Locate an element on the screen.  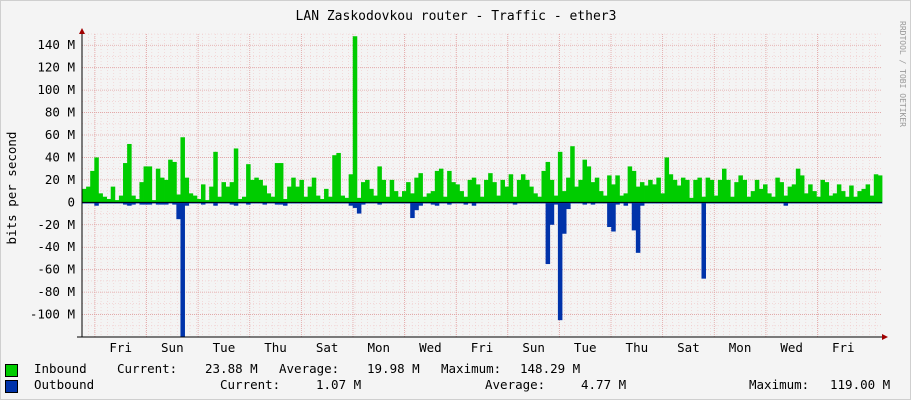
y-tick-label: 0 is located at coordinates (71, 201).